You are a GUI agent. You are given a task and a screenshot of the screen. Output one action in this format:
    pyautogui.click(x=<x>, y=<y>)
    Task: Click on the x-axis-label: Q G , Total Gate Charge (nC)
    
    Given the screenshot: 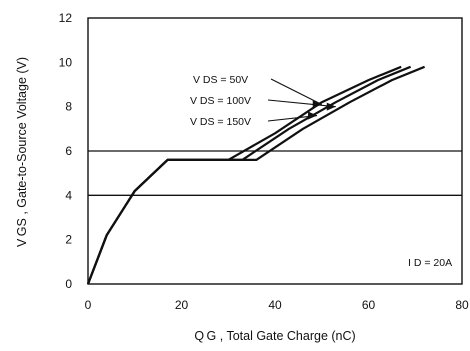 What is the action you would take?
    pyautogui.click(x=274, y=336)
    